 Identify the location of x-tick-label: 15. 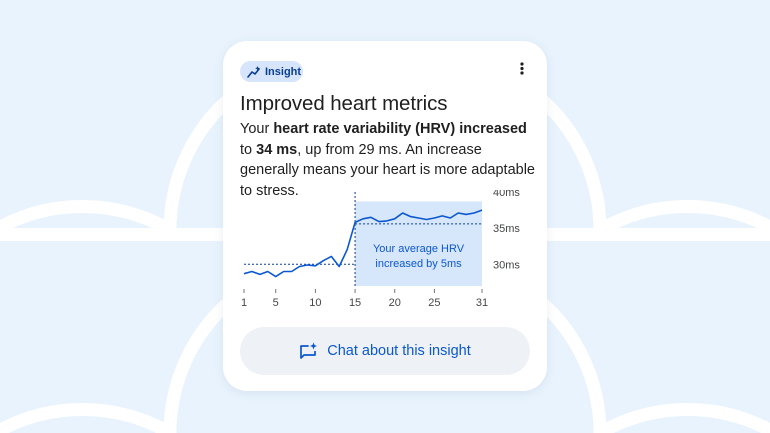
(355, 303).